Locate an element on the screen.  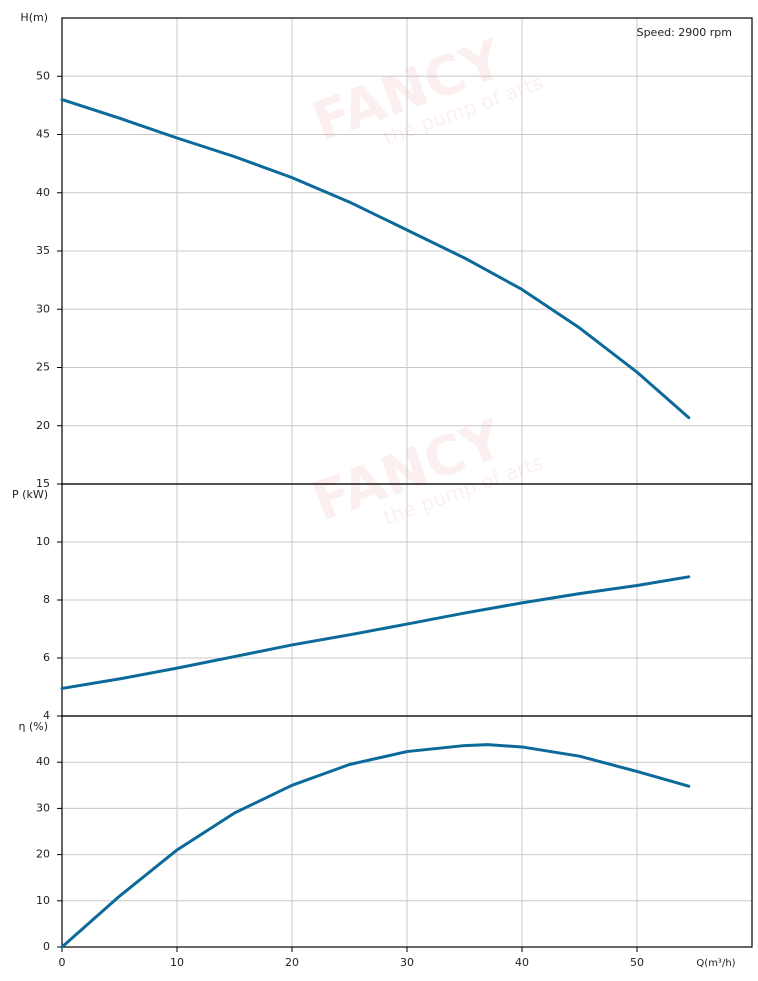
y-tick-label: 6 is located at coordinates (46, 657).